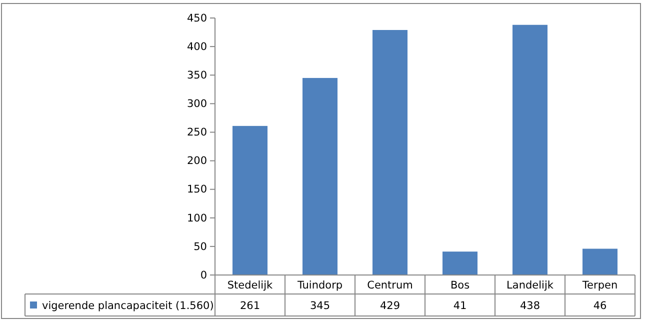  Describe the element at coordinates (390, 286) in the screenshot. I see `x-tick-label: Centrum` at that location.